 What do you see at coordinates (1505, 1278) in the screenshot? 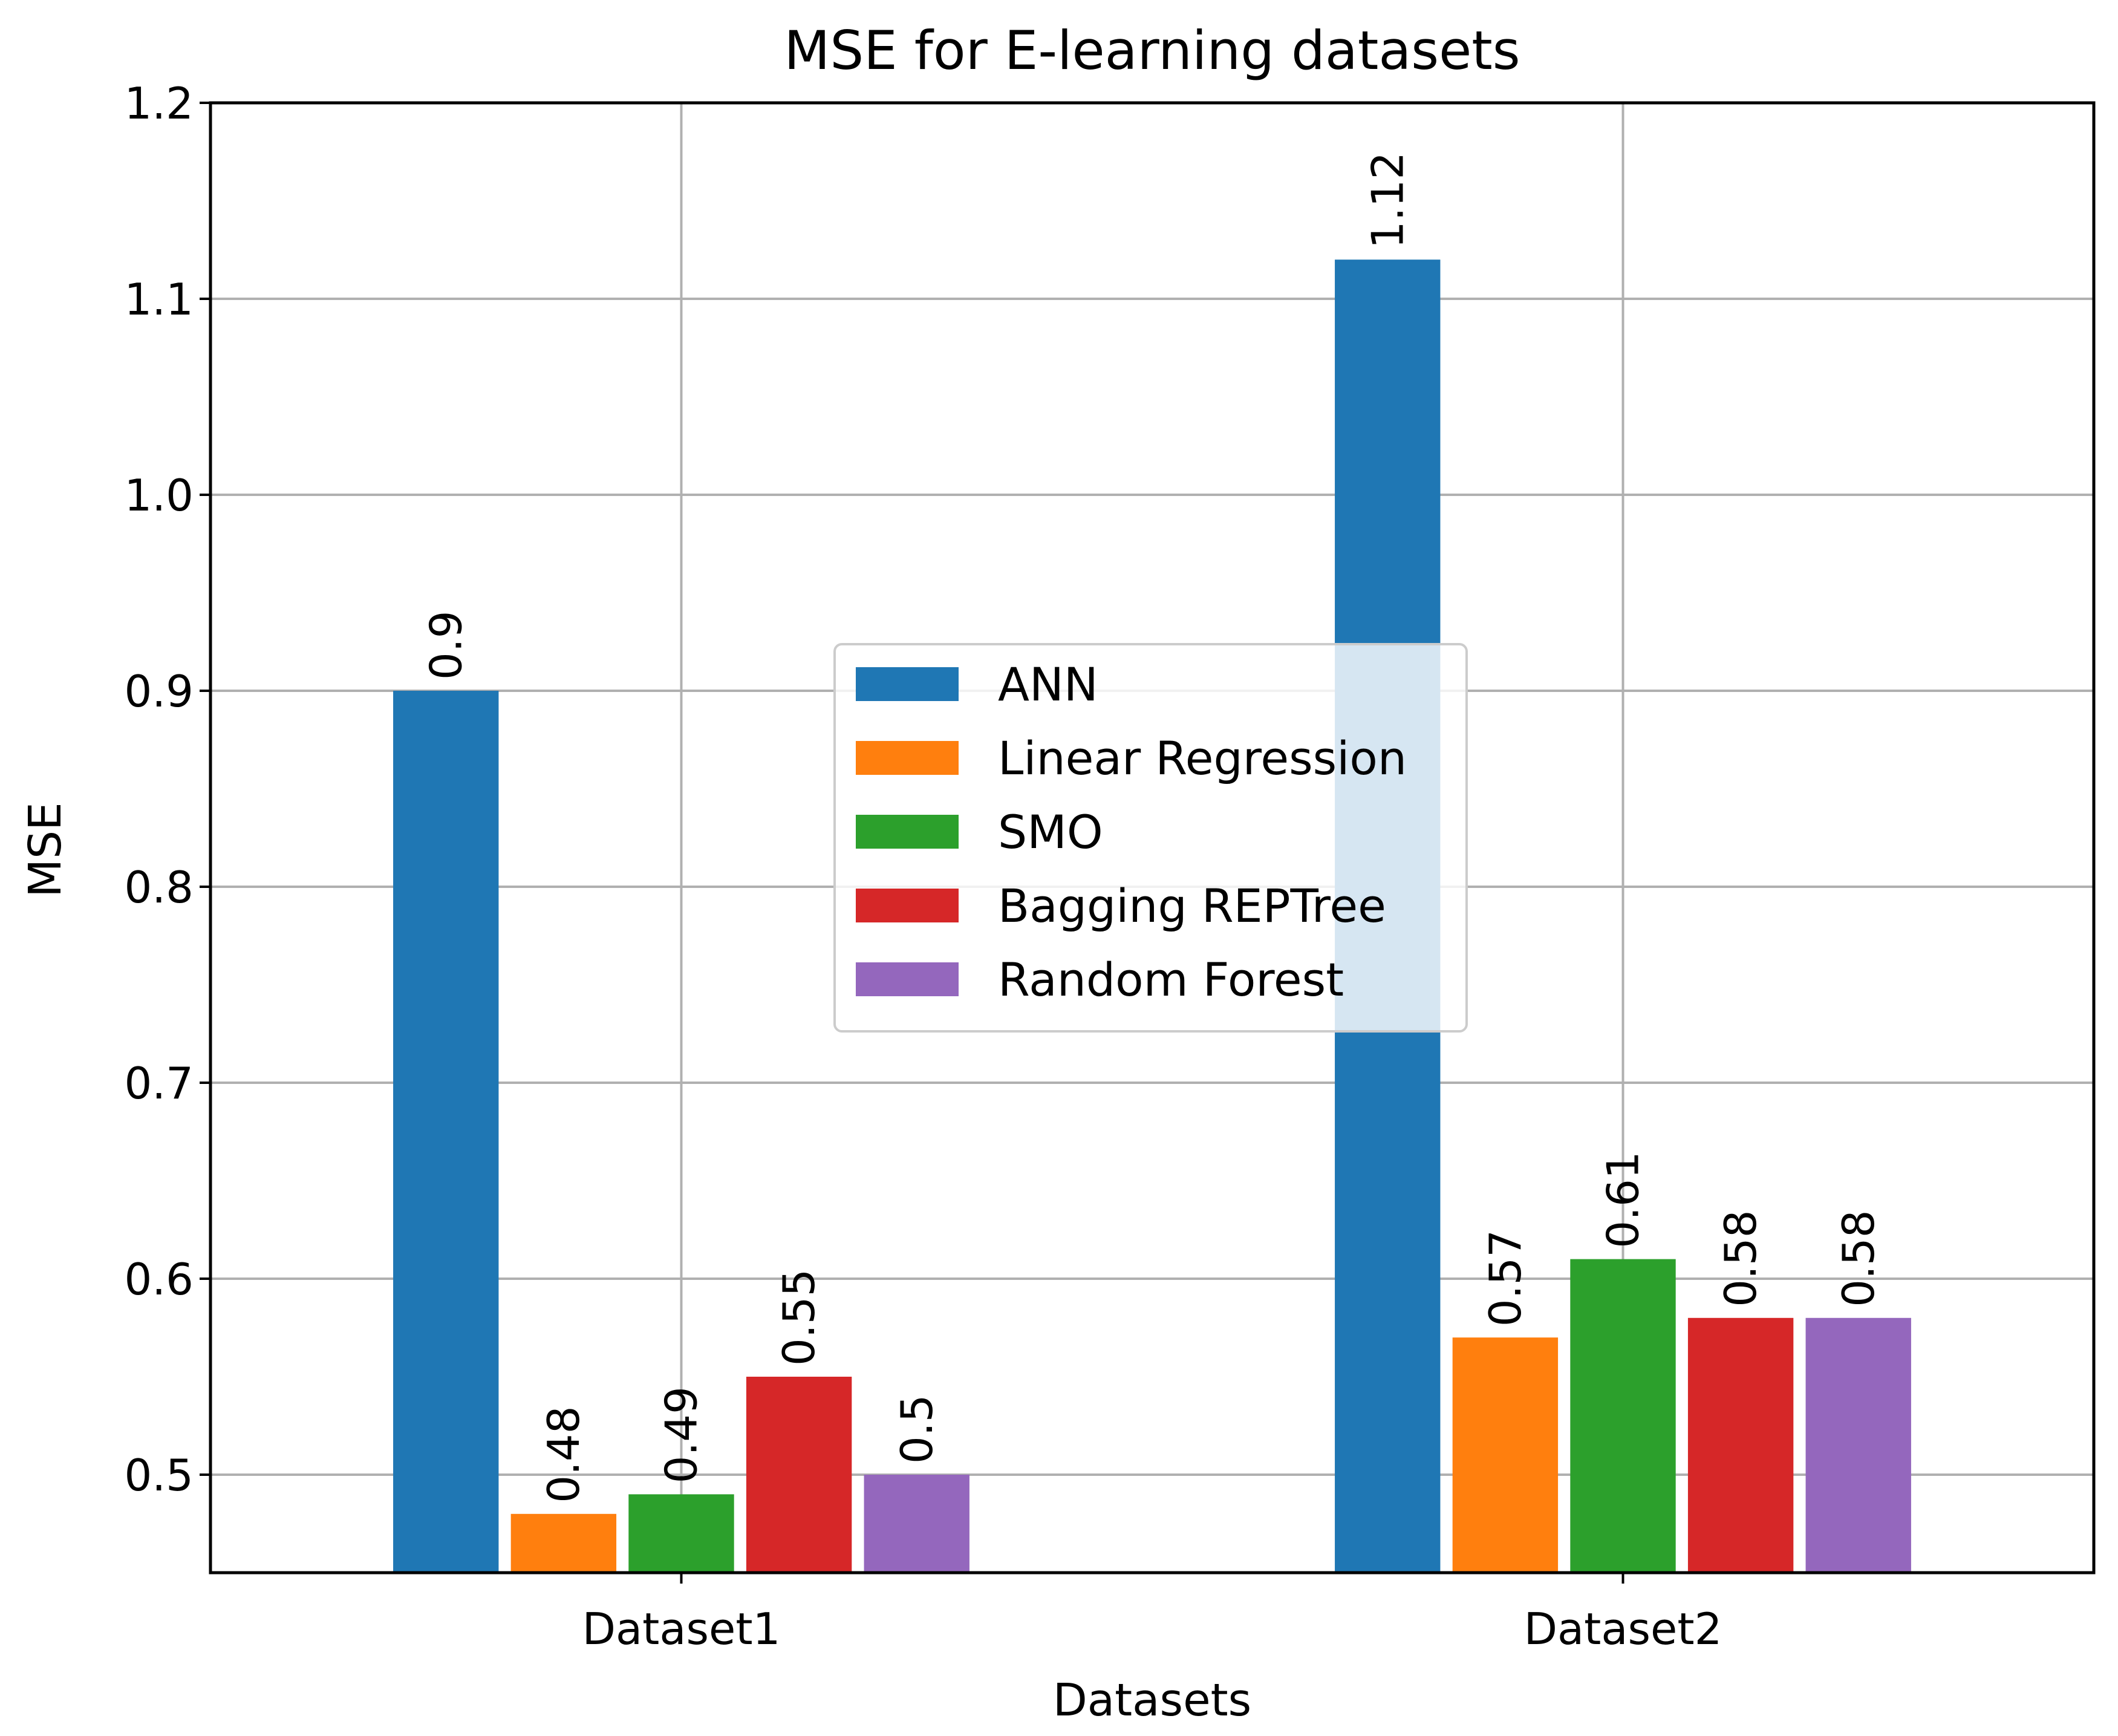
I see `bar-value-label: 0.57` at bounding box center [1505, 1278].